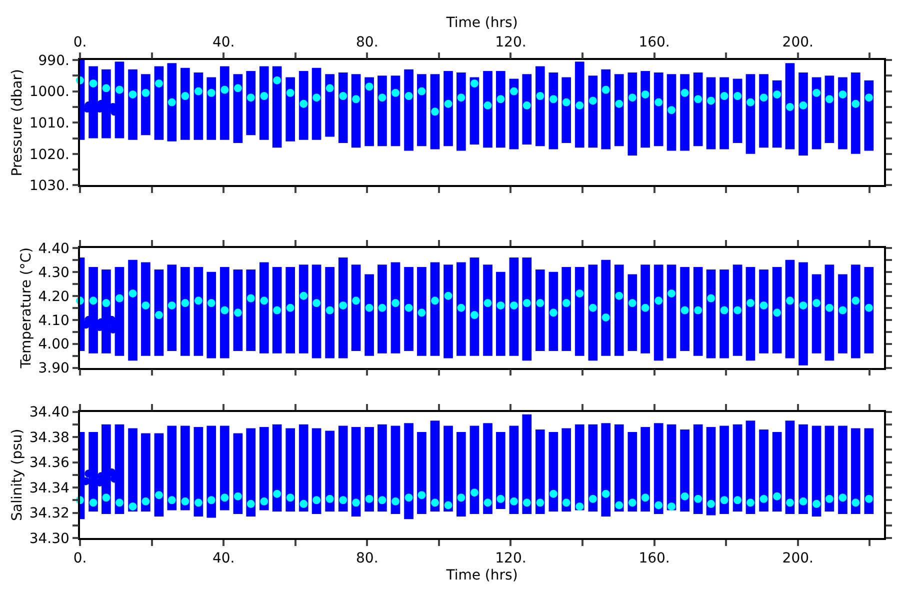 The height and width of the screenshot is (600, 900). I want to click on y-tick-label: 990., so click(54, 60).